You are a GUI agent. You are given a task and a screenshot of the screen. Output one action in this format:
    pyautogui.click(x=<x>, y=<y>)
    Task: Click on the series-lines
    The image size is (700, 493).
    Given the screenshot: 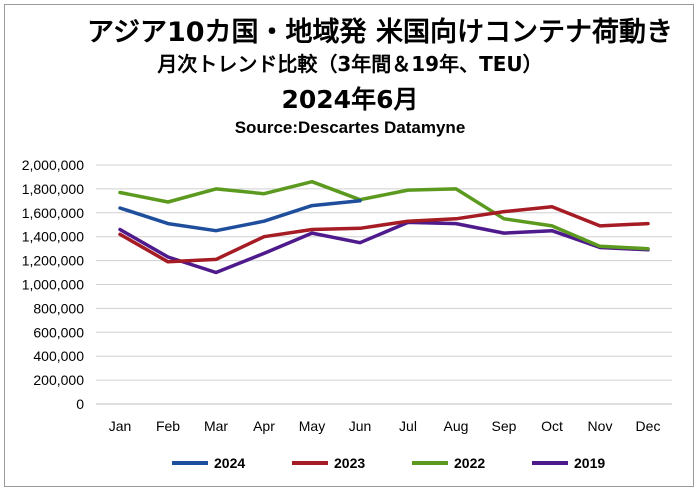 What is the action you would take?
    pyautogui.click(x=384, y=227)
    